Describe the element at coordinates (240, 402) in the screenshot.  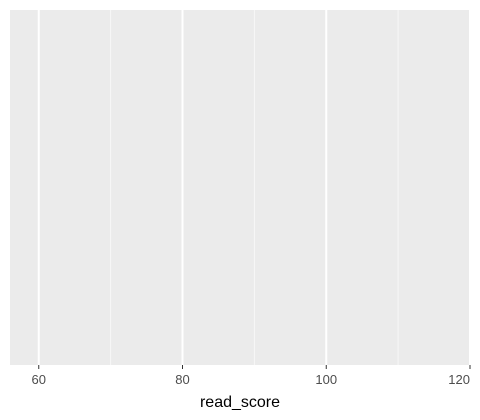
I see `x-axis-title: read_score` at that location.